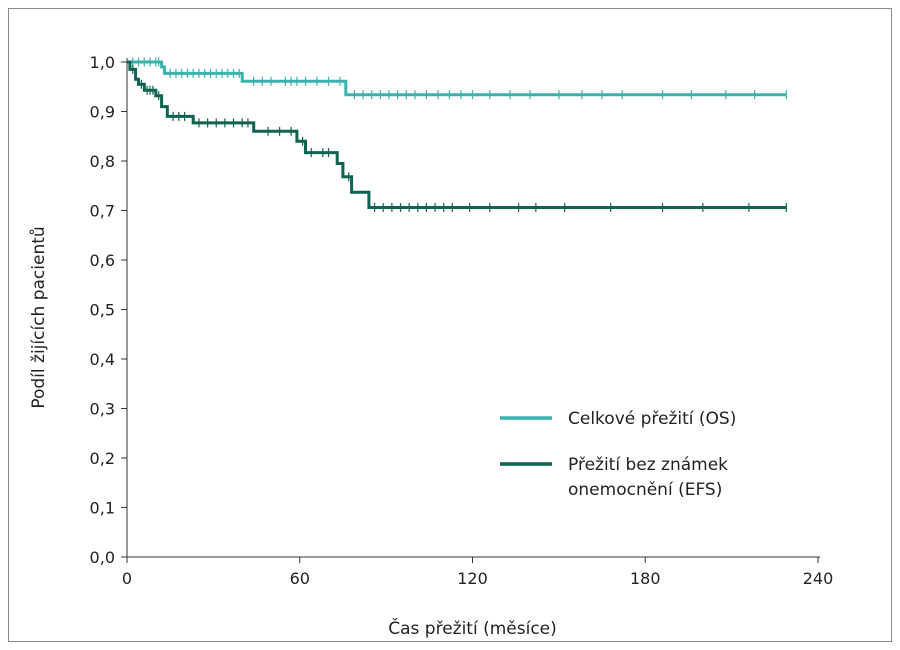  Describe the element at coordinates (102, 310) in the screenshot. I see `y-tick-label: 0,5` at that location.